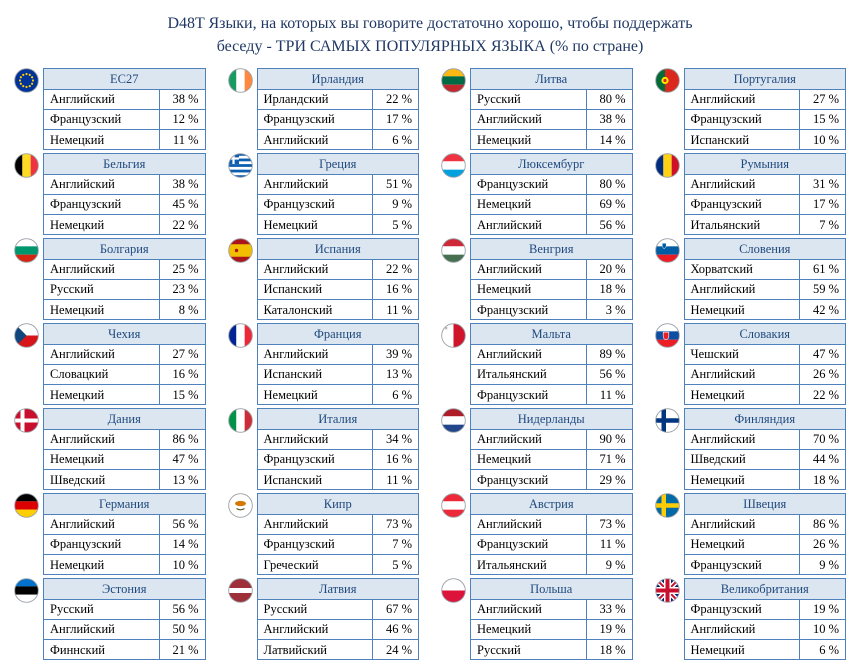  What do you see at coordinates (551, 630) in the screenshot?
I see `language-row: Немецкий 19 %` at bounding box center [551, 630].